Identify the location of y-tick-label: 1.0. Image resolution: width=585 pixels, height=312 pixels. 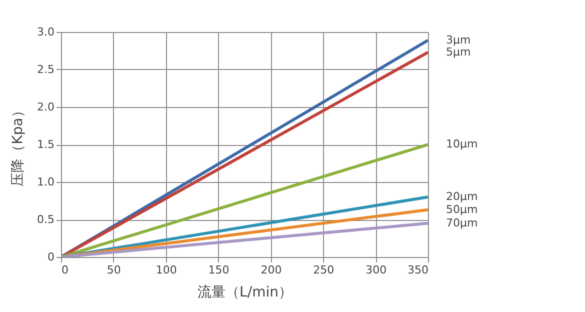
(45, 182).